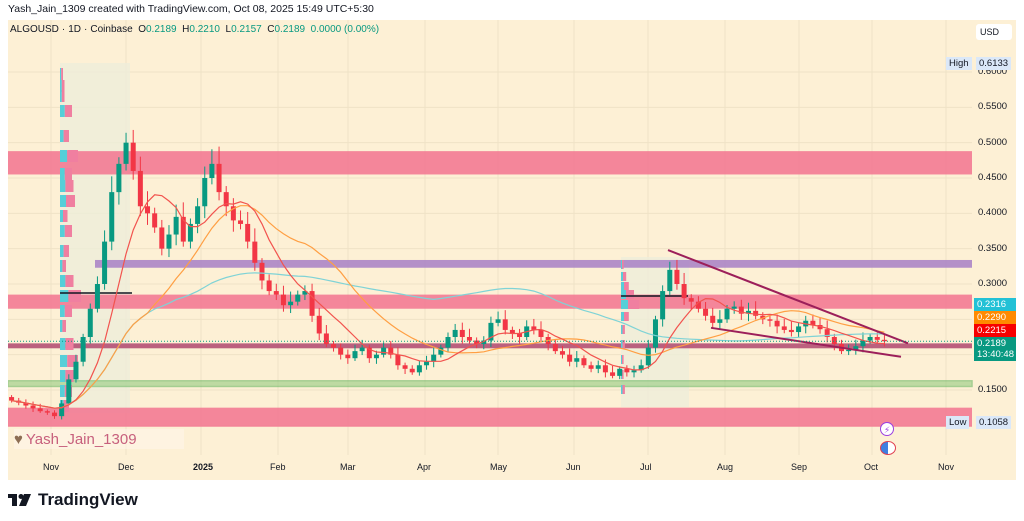 The image size is (1024, 521). I want to click on lower-trendline, so click(806, 342).